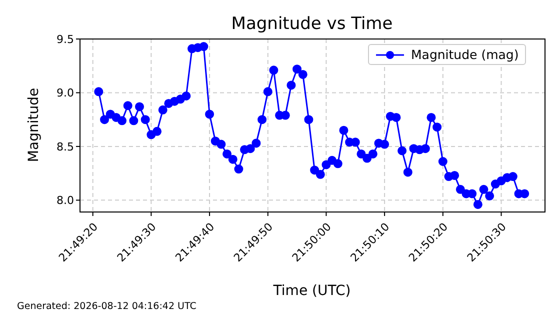 This screenshot has height=314, width=560. I want to click on y-tick-label: 9.5, so click(65, 39).